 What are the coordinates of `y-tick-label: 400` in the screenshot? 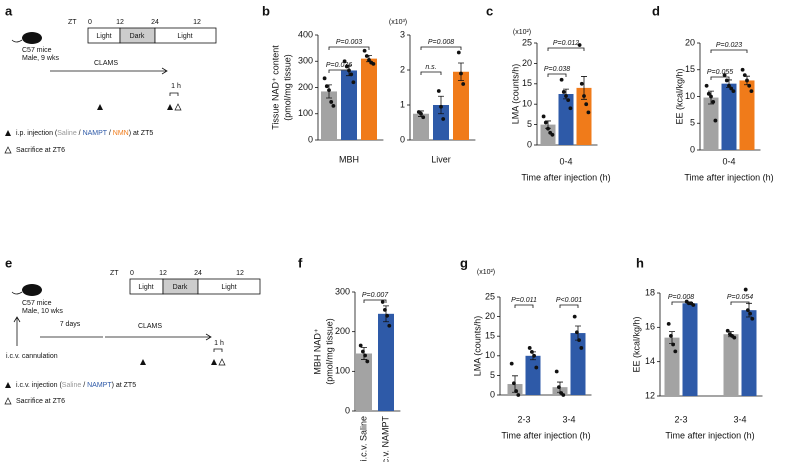 It's located at (305, 34).